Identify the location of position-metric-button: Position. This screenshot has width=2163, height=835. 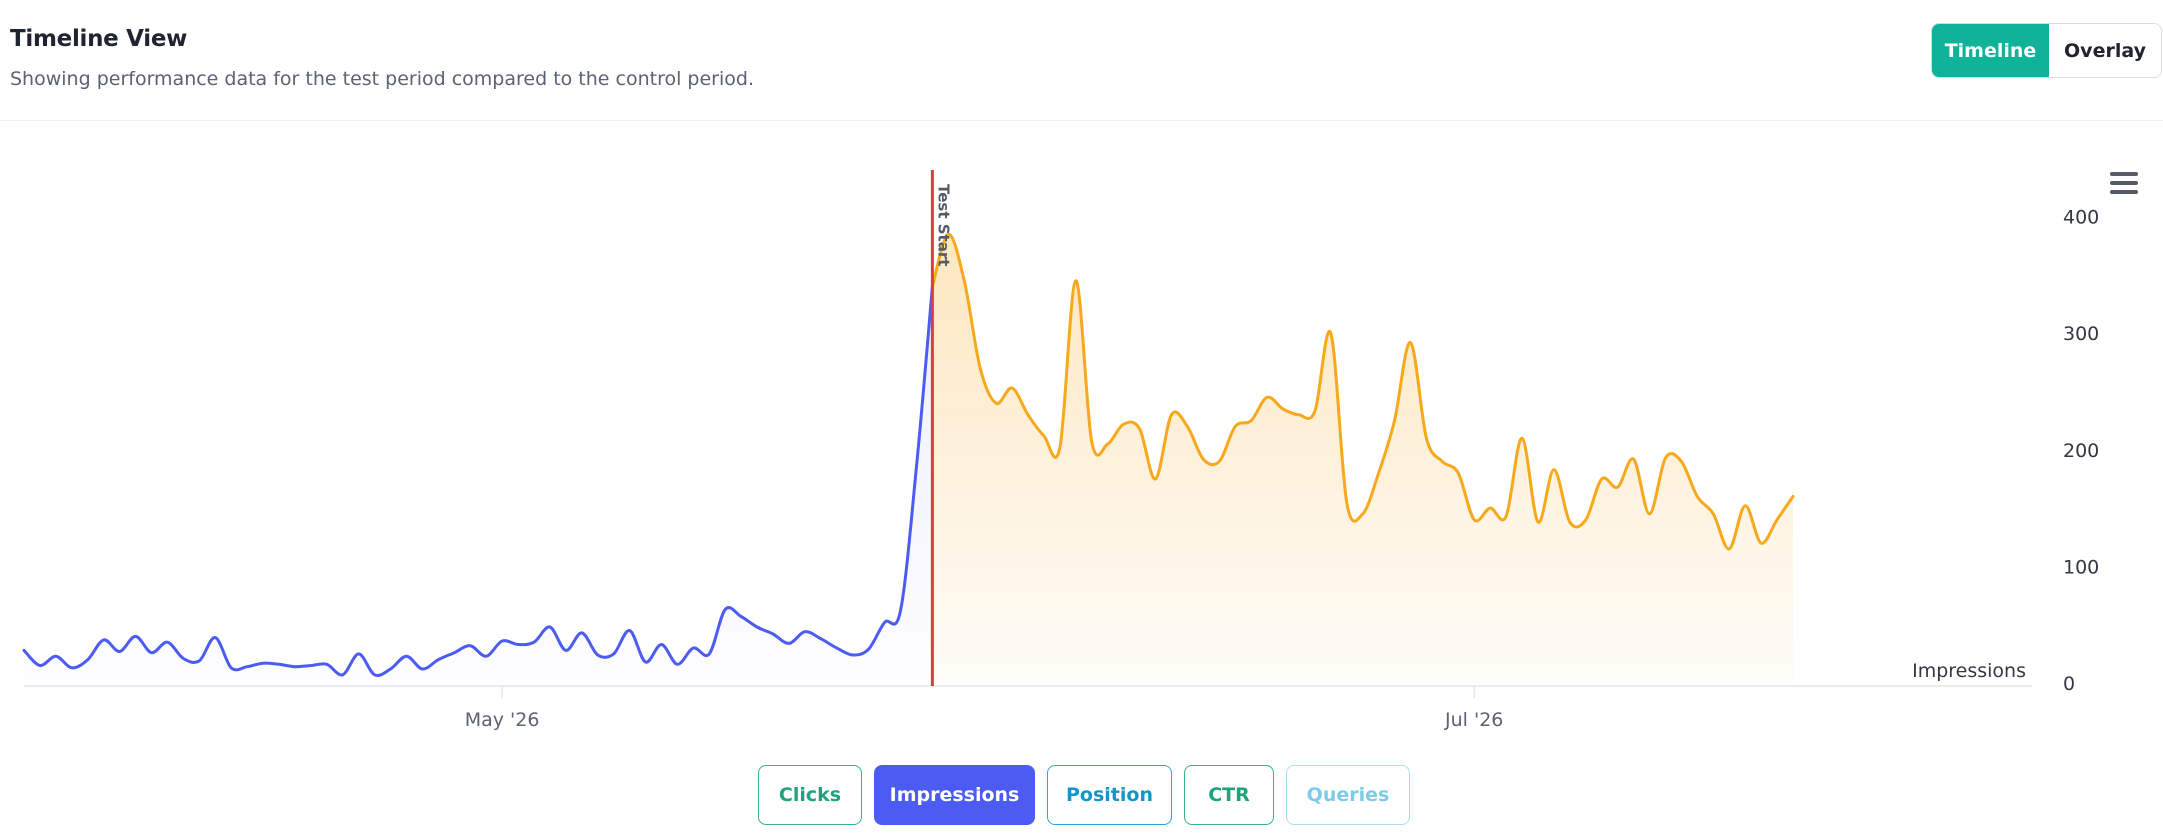
(1109, 795).